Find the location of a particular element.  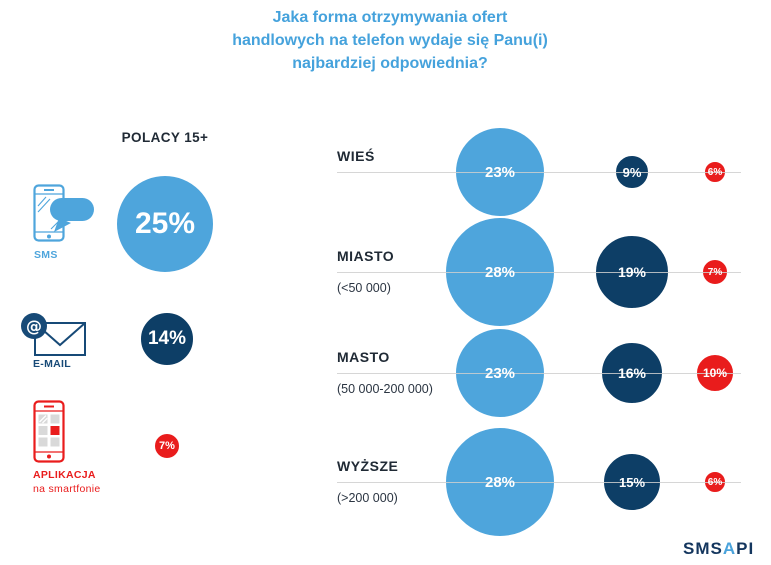

smartphone-app-icon is located at coordinates (49, 431).